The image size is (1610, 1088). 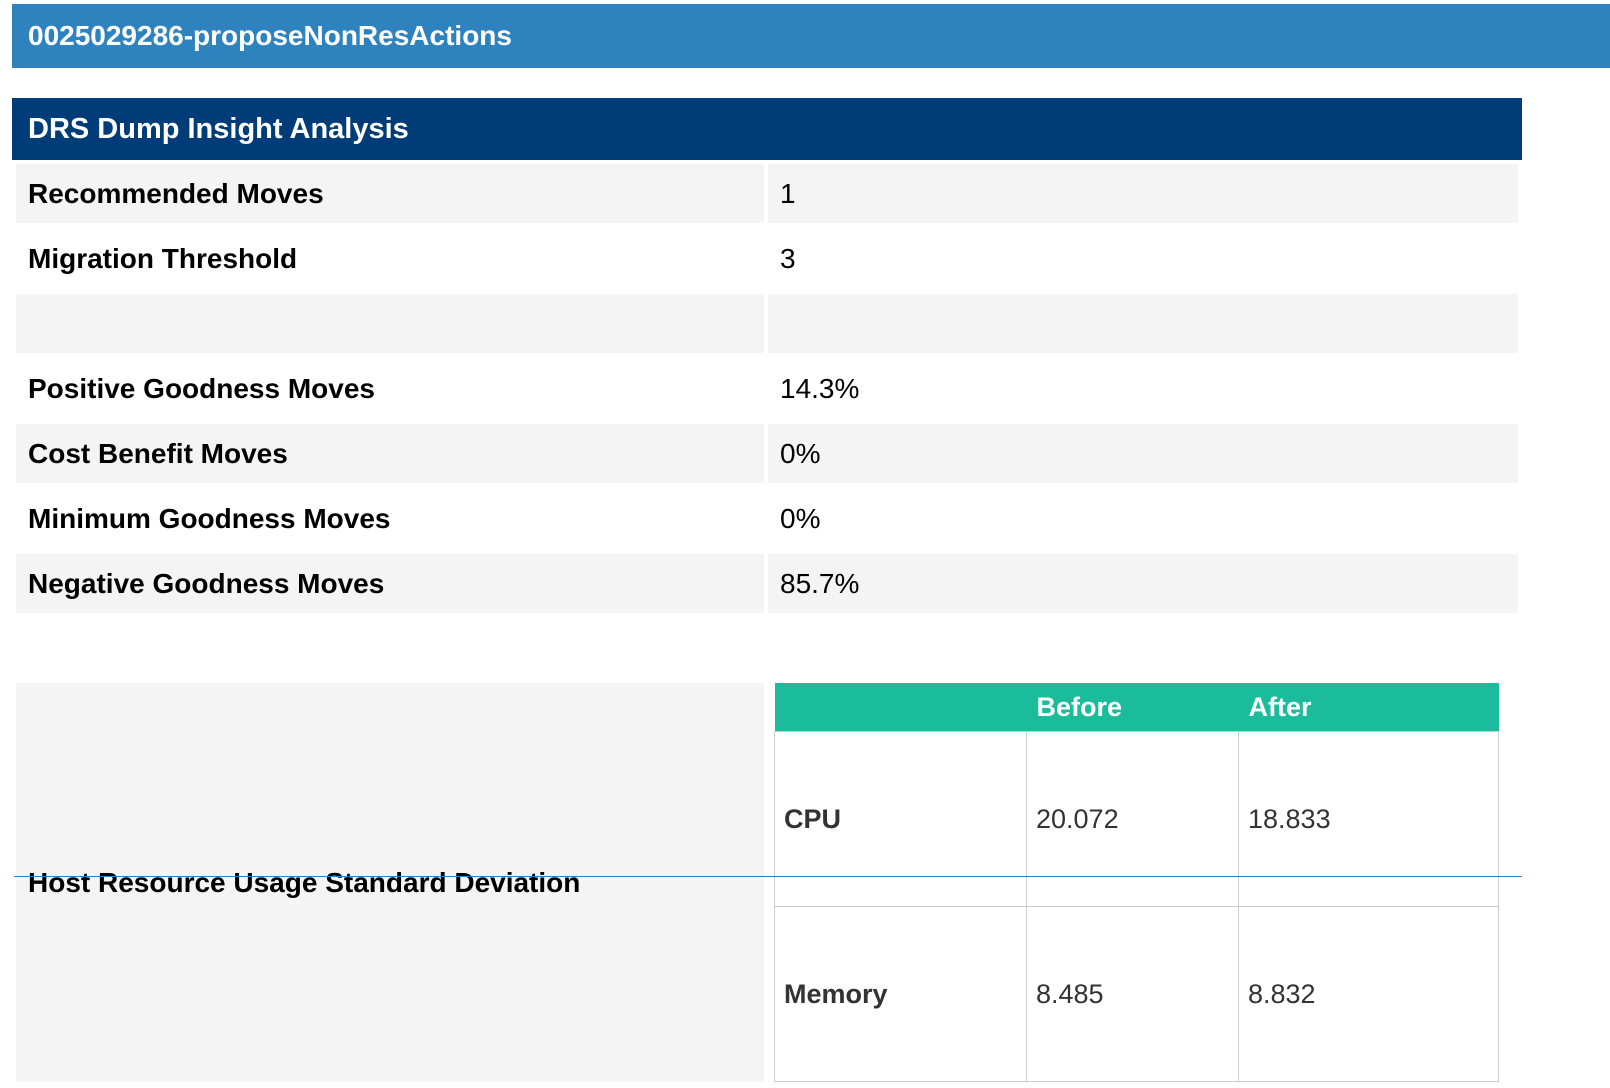 What do you see at coordinates (1143, 323) in the screenshot?
I see `row-value-empty` at bounding box center [1143, 323].